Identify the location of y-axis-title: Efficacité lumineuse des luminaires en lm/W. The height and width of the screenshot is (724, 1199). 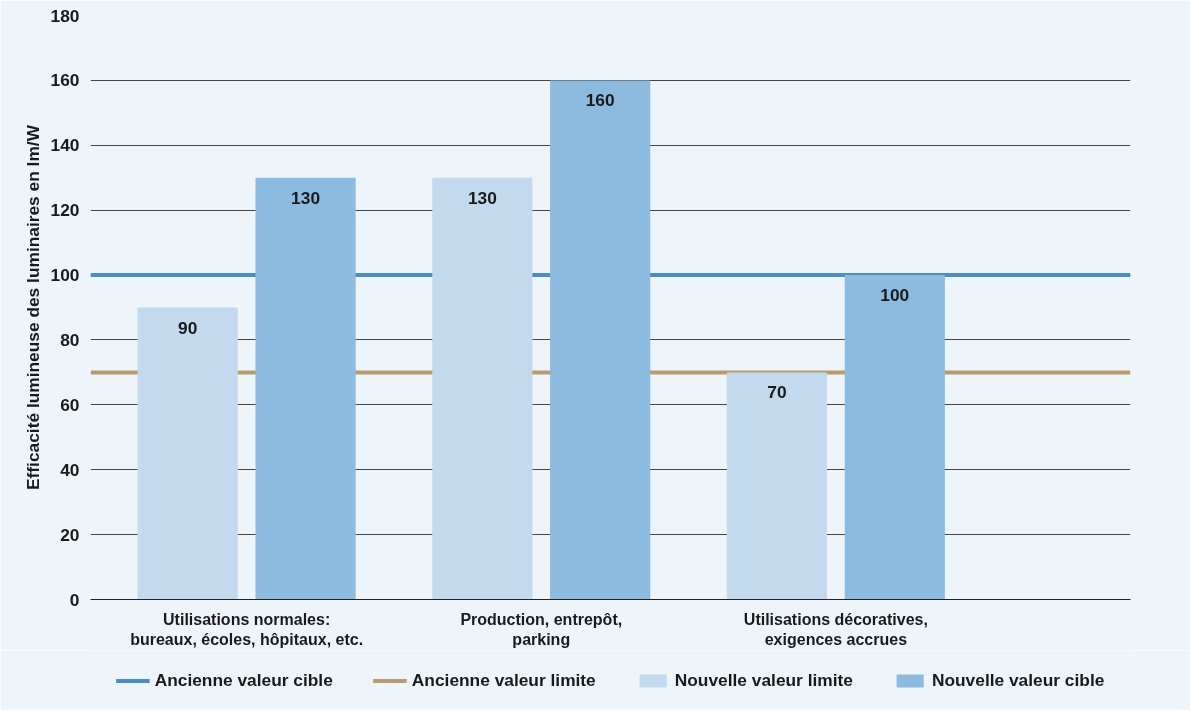
(32, 307).